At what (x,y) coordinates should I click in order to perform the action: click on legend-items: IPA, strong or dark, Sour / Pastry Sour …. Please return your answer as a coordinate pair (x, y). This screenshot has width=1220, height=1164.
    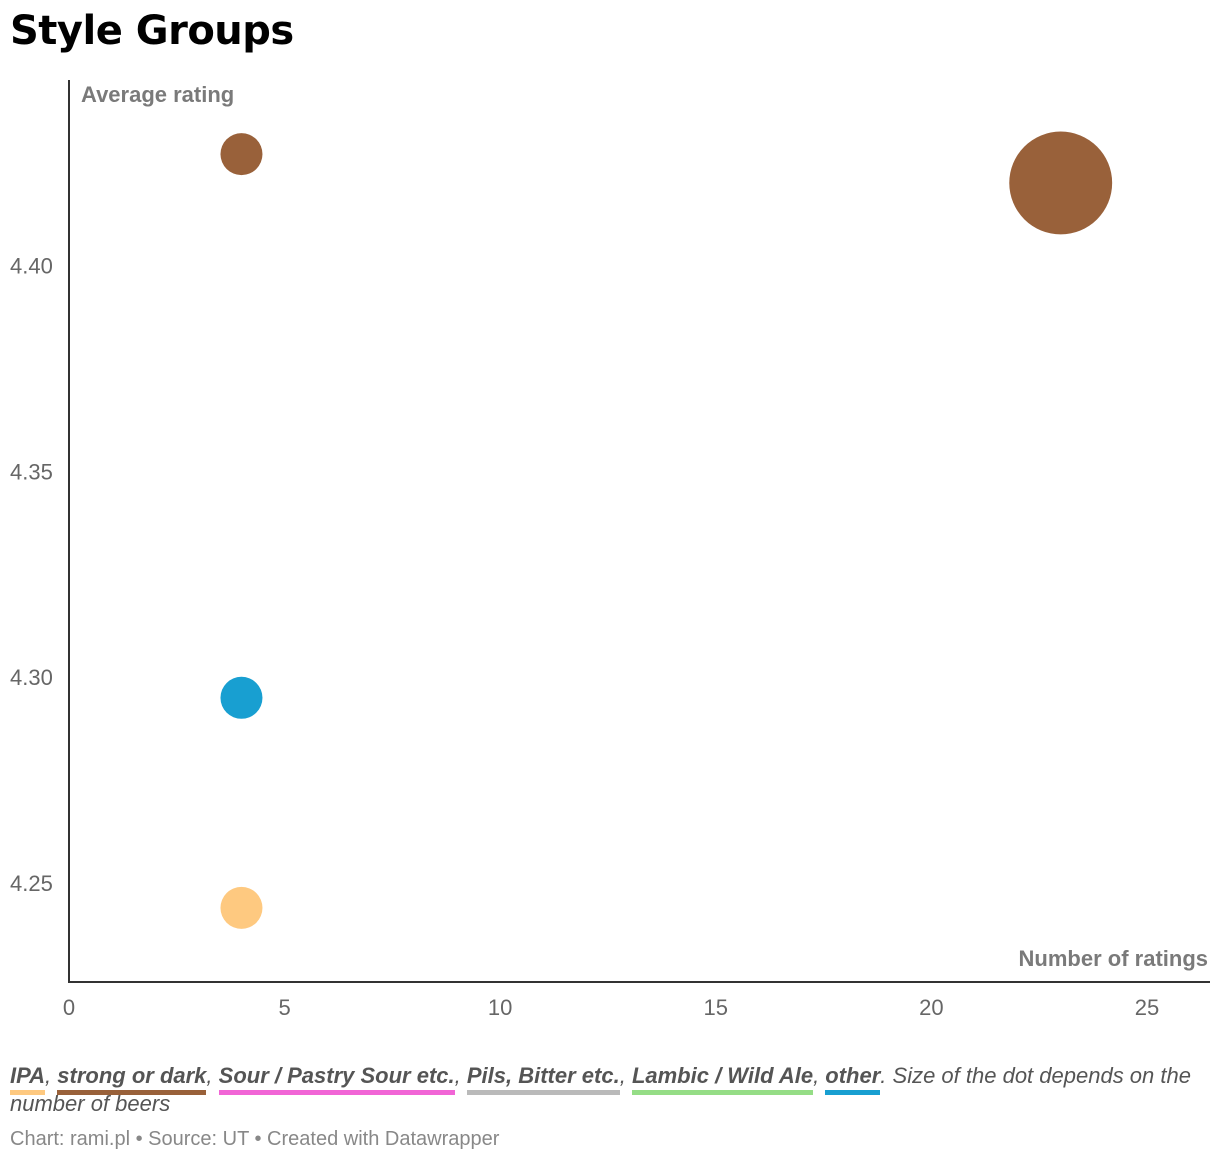
    Looking at the image, I should click on (445, 1079).